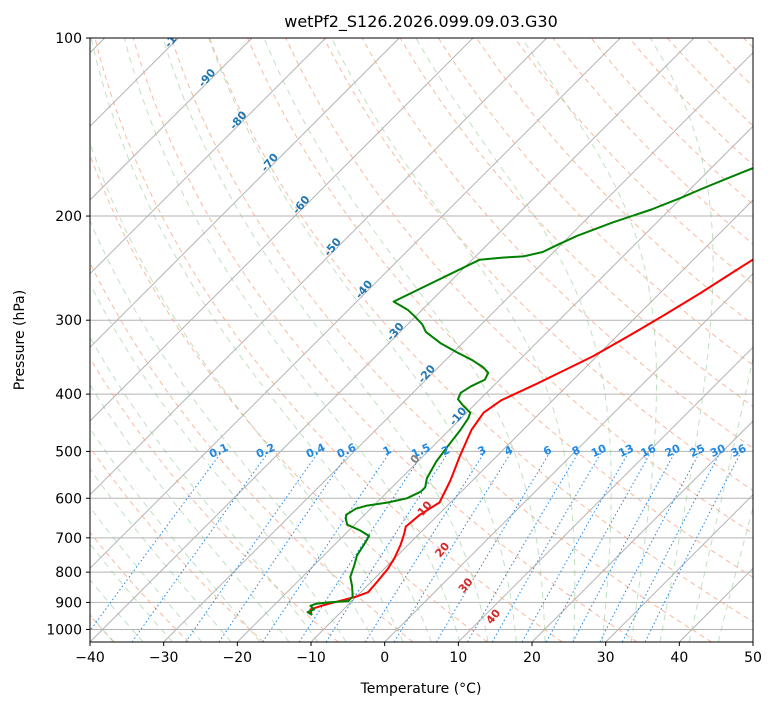 The height and width of the screenshot is (708, 775). Describe the element at coordinates (68, 539) in the screenshot. I see `y-tick-label: 700` at that location.